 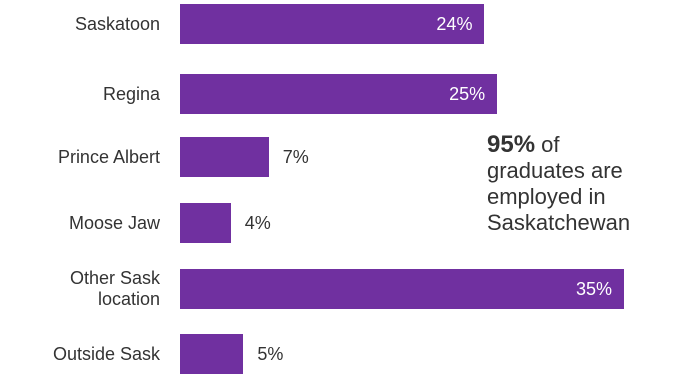 What do you see at coordinates (114, 222) in the screenshot?
I see `category-label: Moose Jaw` at bounding box center [114, 222].